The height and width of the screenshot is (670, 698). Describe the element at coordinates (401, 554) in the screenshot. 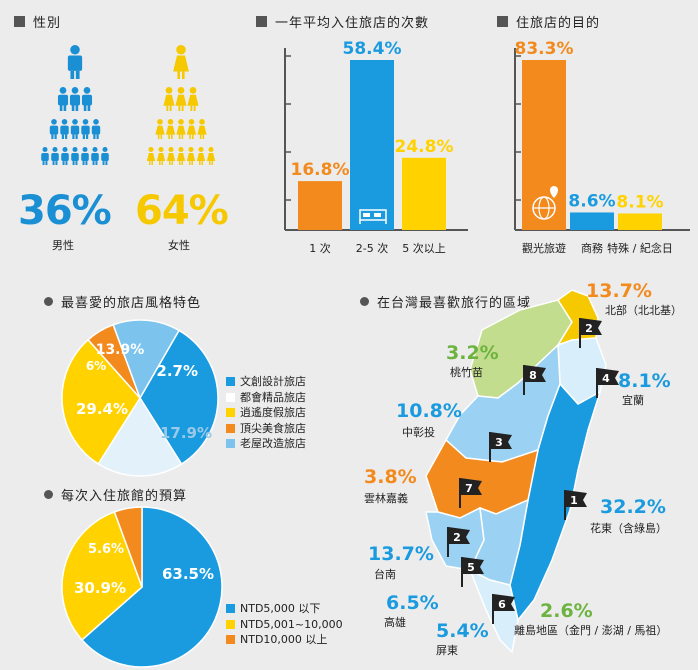

I see `region-percentage: 13.7%` at that location.